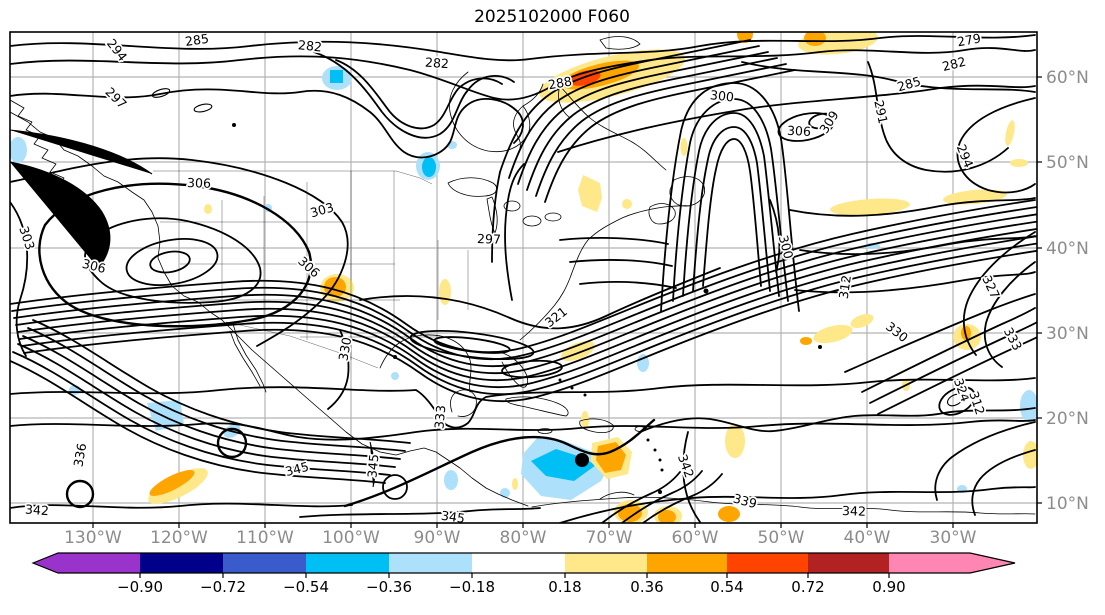 The width and height of the screenshot is (1105, 615). Describe the element at coordinates (695, 538) in the screenshot. I see `lon-tick-label: 60°W` at that location.